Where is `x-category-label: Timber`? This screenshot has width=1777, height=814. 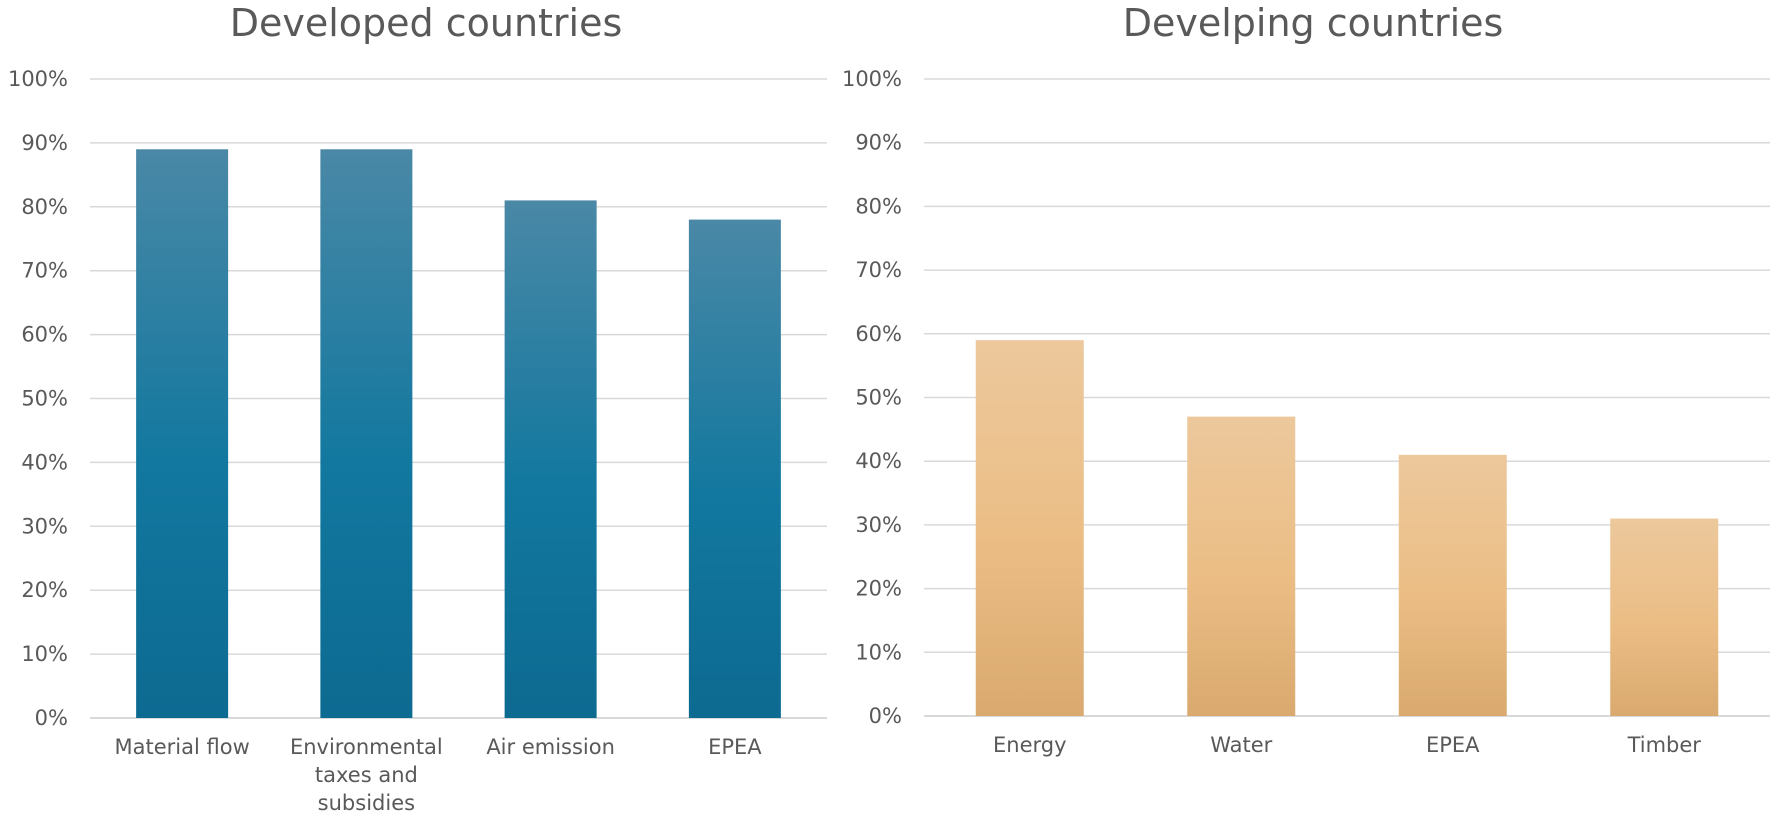 x-category-label: Timber is located at coordinates (1664, 745).